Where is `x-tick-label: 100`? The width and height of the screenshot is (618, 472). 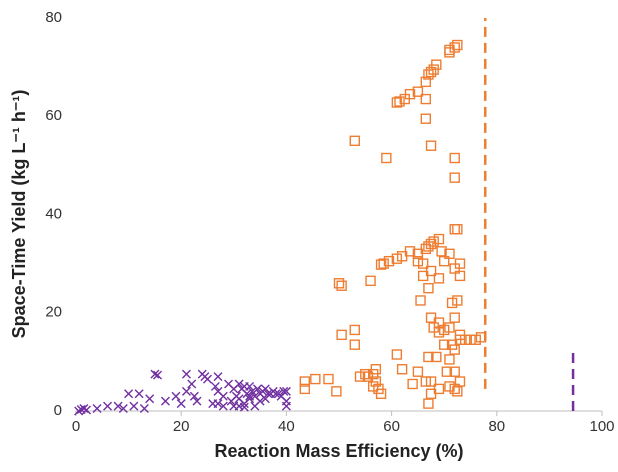
x-tick-label: 100 is located at coordinates (601, 426).